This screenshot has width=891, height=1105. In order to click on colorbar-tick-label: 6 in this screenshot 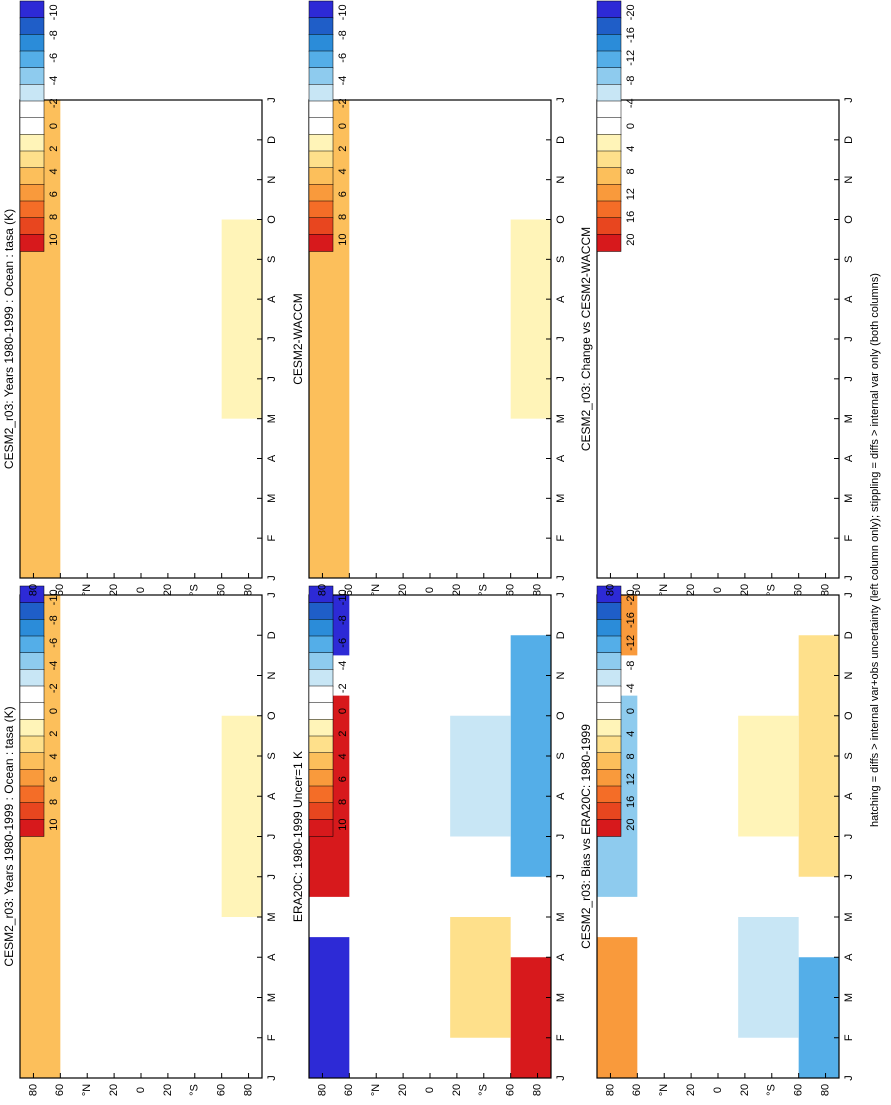, I will do `click(343, 779)`.